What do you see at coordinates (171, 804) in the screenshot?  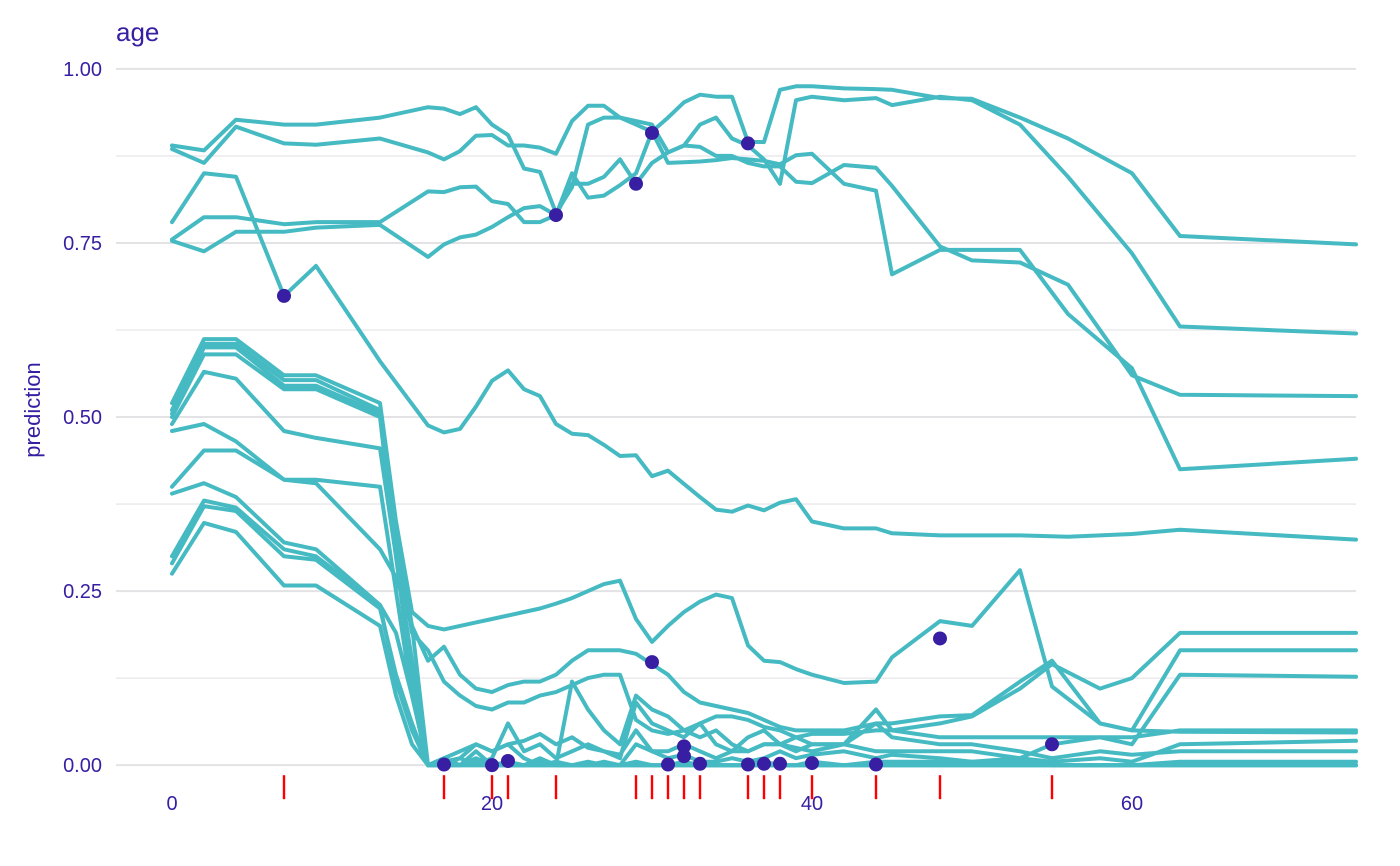 I see `x-tick-label: 0` at bounding box center [171, 804].